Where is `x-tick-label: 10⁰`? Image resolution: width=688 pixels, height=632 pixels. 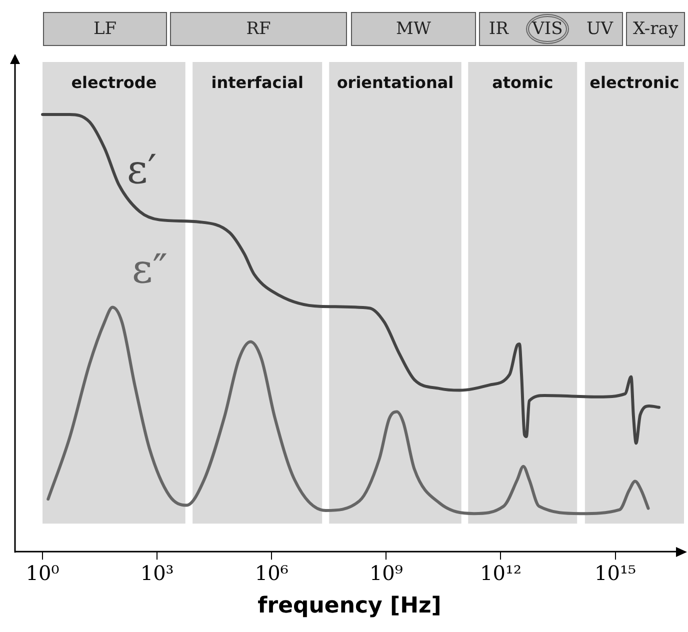
x-tick-label: 10⁰ is located at coordinates (43, 572).